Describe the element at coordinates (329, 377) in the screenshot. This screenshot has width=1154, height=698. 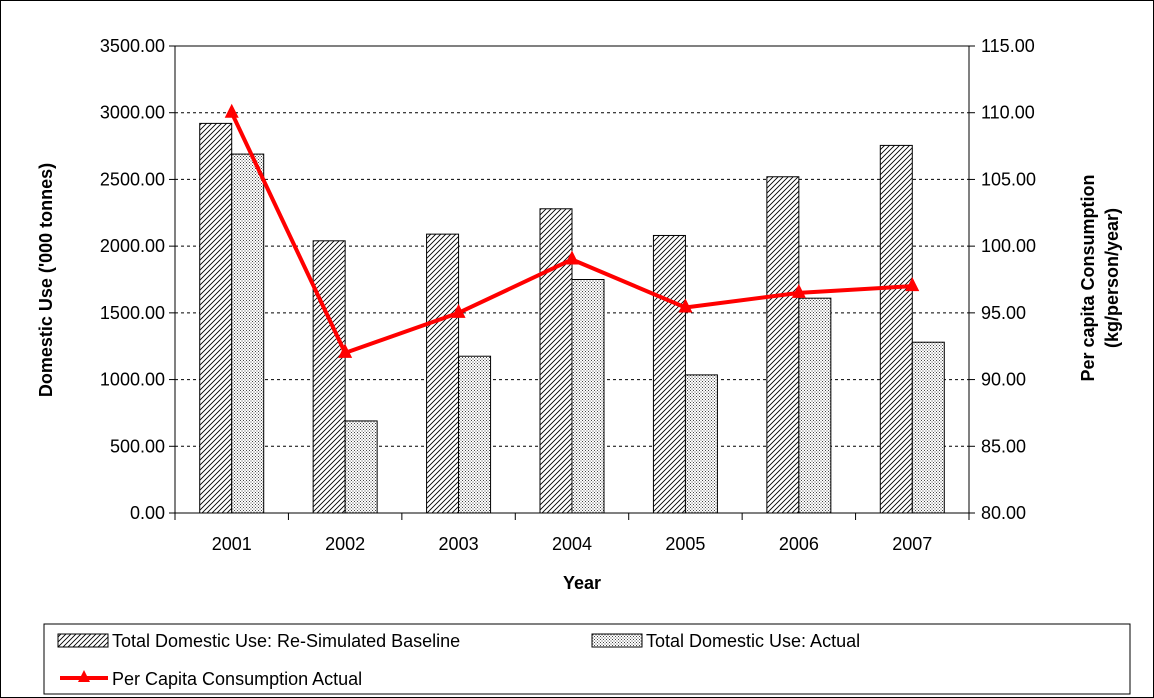
I see `bar-baseline-2002` at that location.